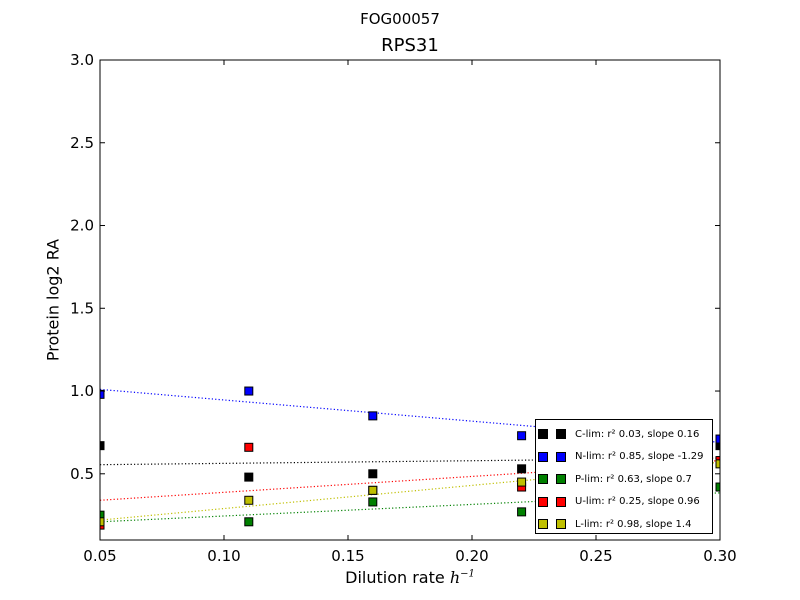 The width and height of the screenshot is (800, 600). I want to click on x-tick-label: 0.05, so click(99, 556).